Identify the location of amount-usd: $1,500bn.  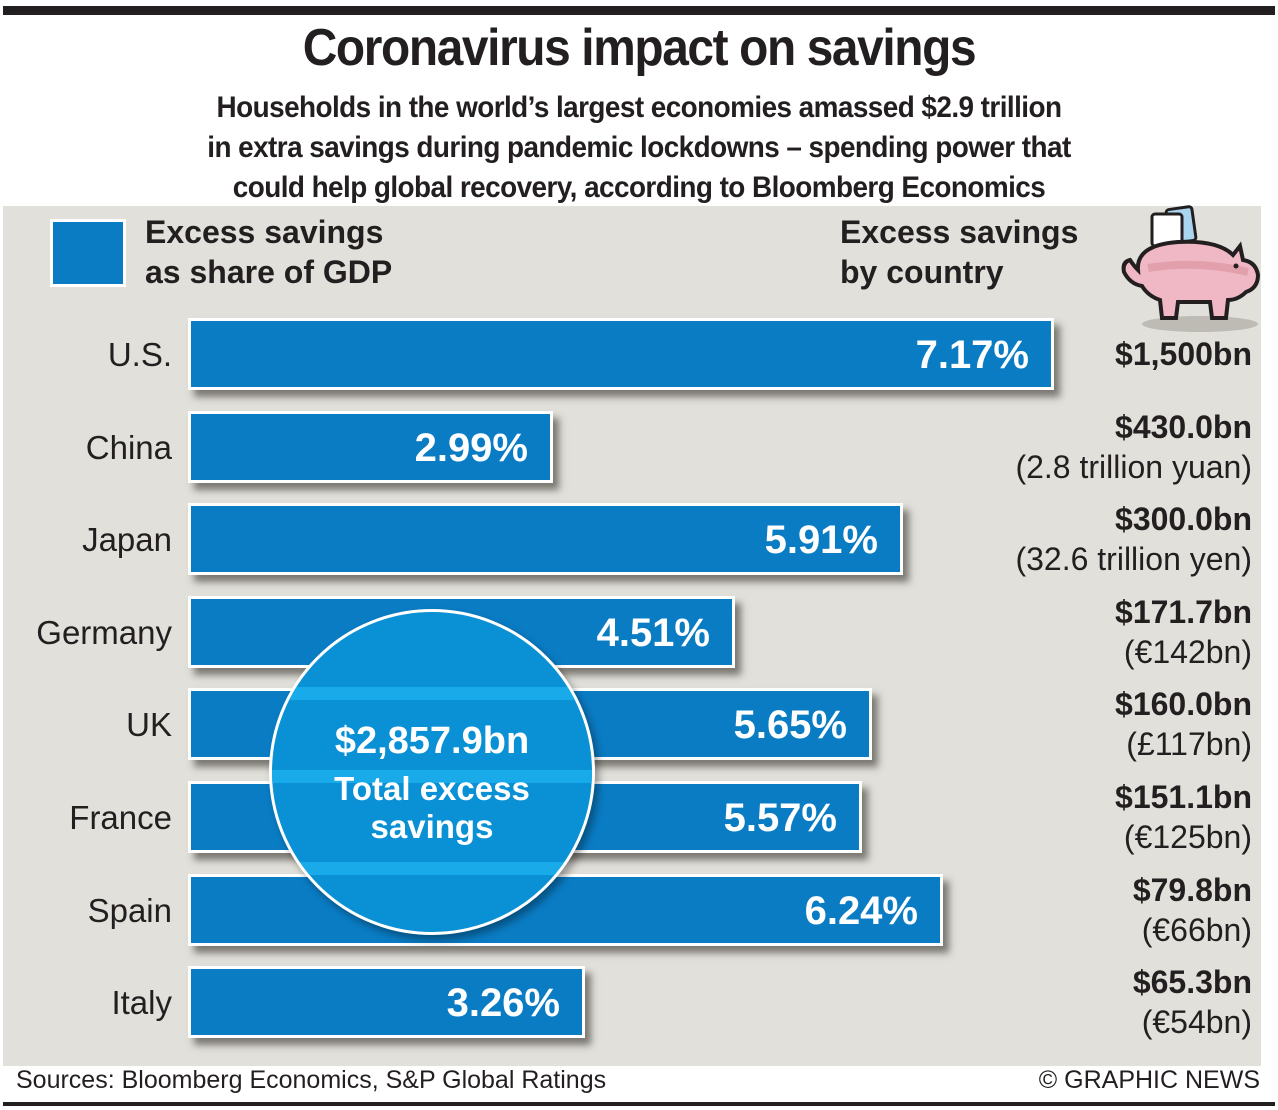
(1183, 354).